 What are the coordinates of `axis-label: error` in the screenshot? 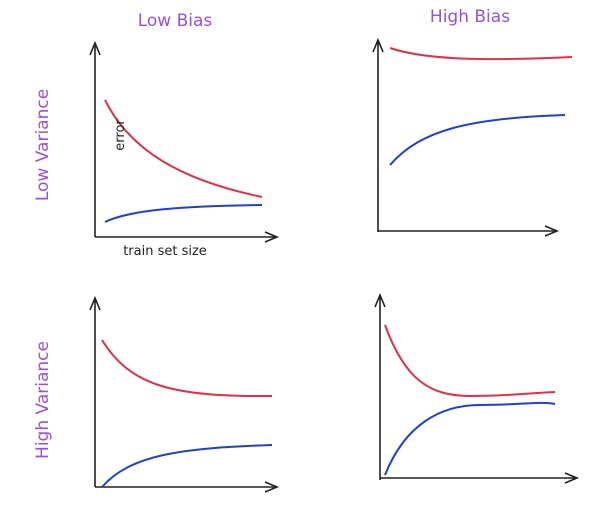 It's located at (120, 135).